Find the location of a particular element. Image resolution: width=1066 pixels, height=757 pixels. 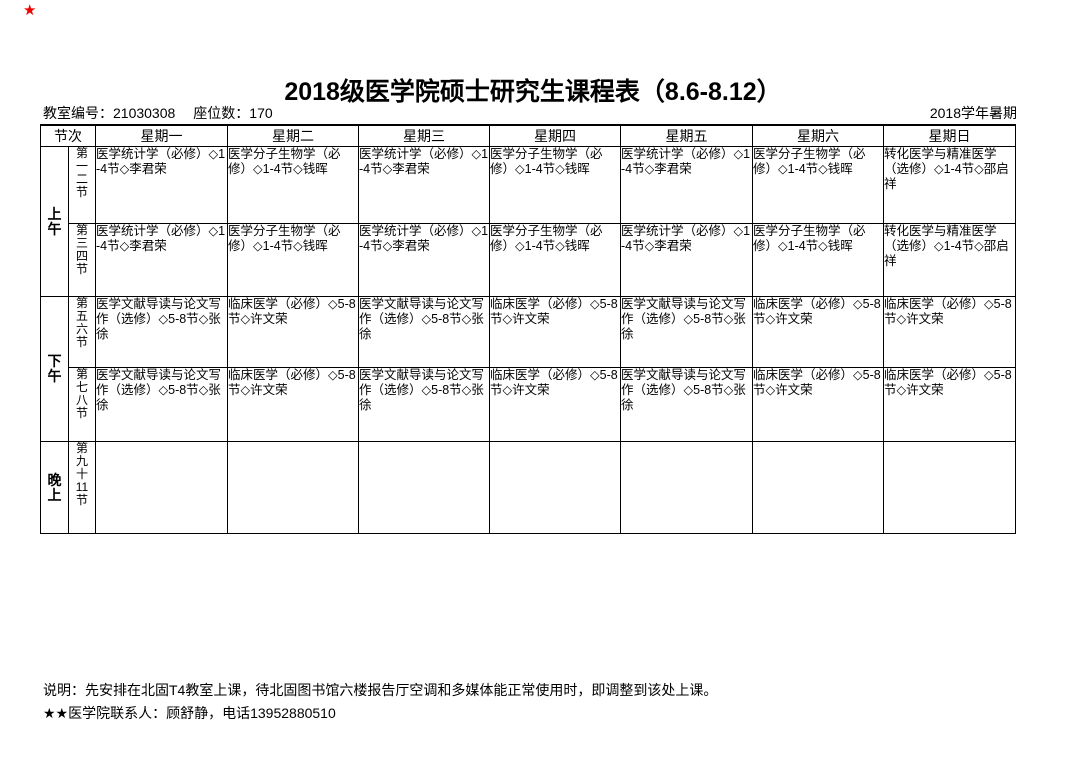

period-group-label: 下午 is located at coordinates (54, 369).